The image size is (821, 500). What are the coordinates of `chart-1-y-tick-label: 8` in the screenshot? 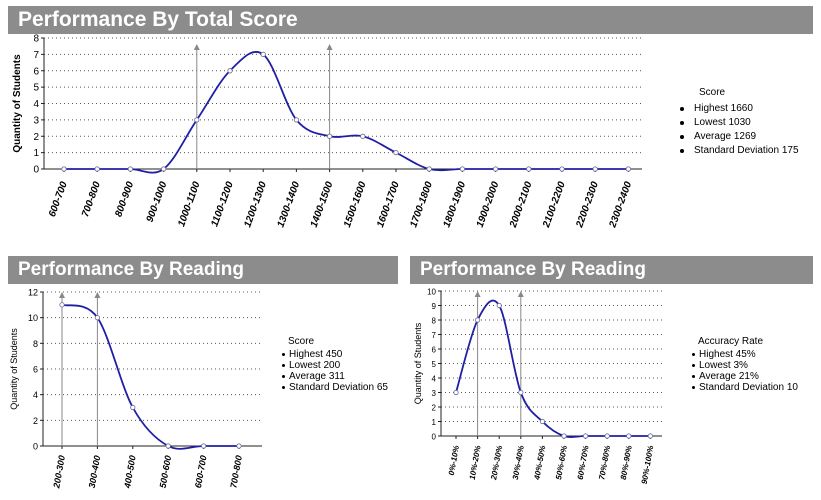 It's located at (36, 39).